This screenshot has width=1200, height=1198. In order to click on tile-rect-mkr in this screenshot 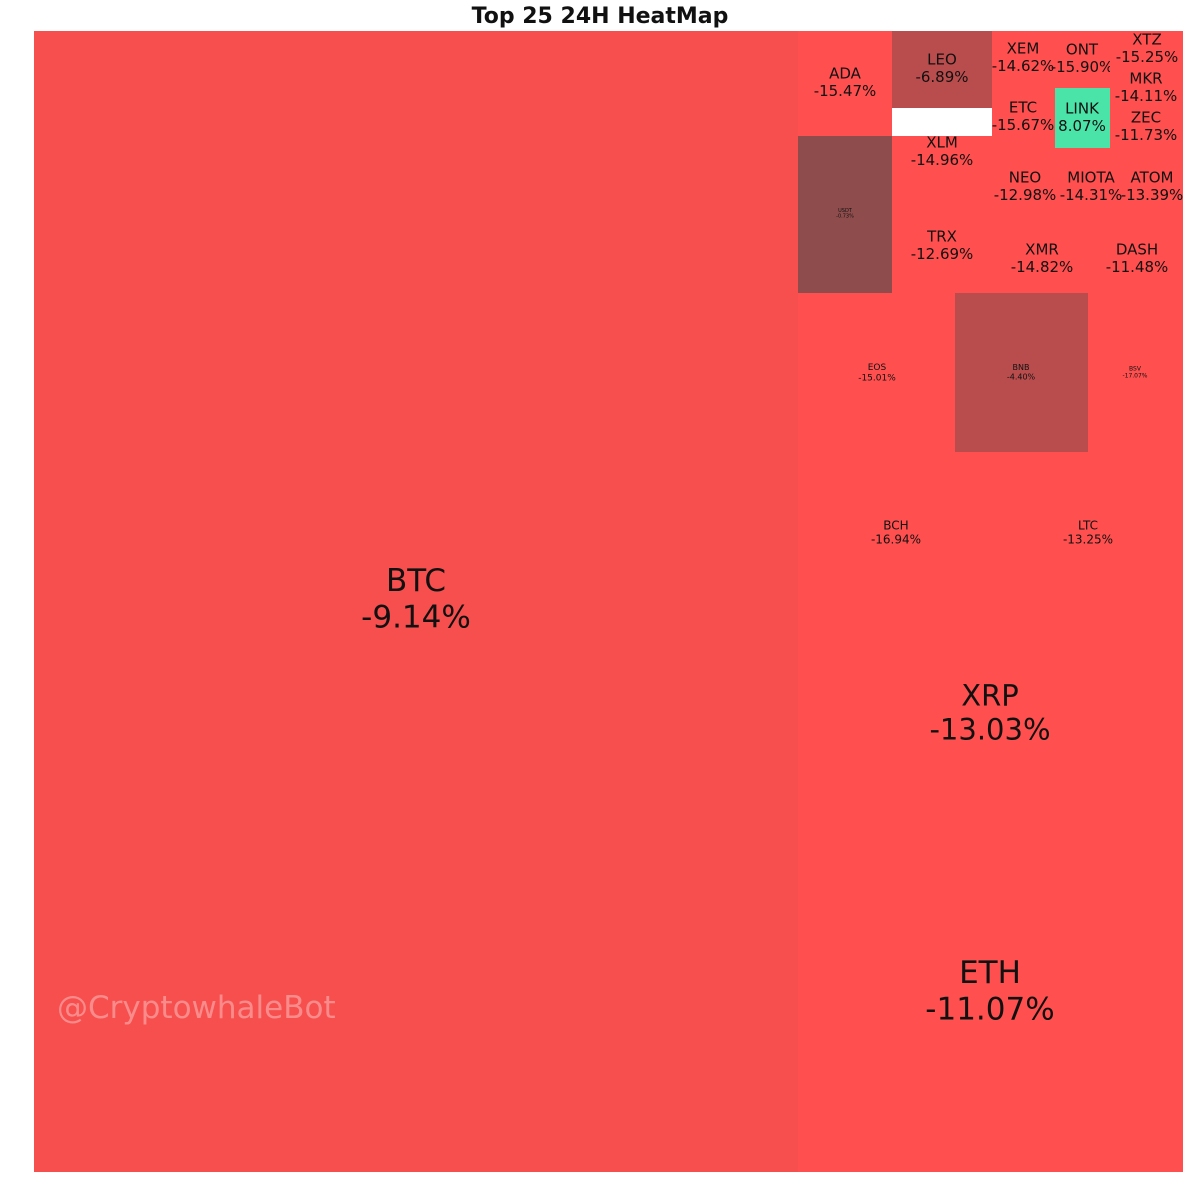, I will do `click(1146, 88)`.